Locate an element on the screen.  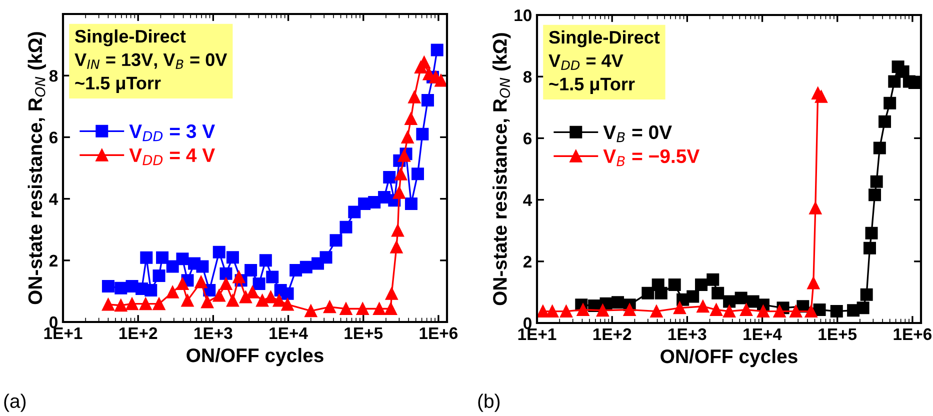
text: Single-Direct V$_{IN}$ = 13V, V$_{B}$ = 0V ~1.5 μTorr is located at coordinates (151, 61).